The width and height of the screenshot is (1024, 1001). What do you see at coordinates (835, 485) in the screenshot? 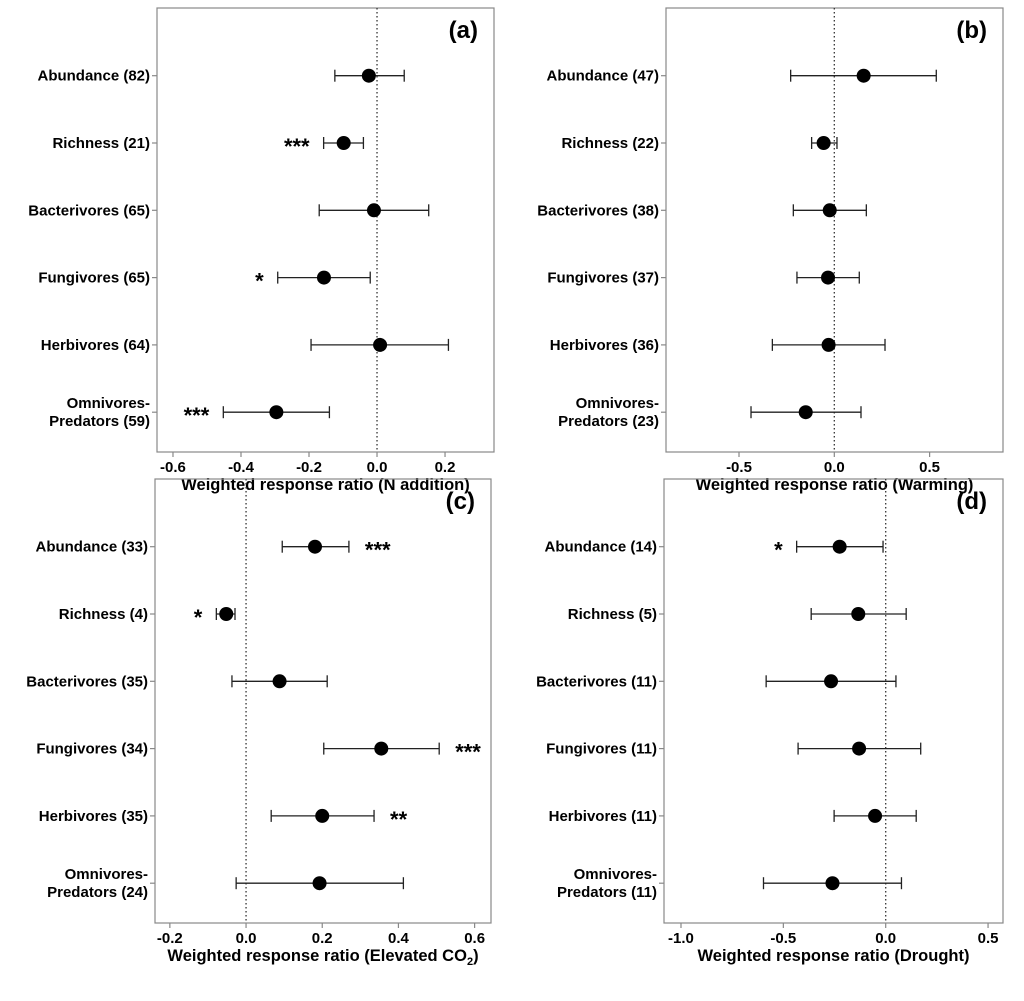
I see `x-axis-title: Weighted response ratio (Warming)` at bounding box center [835, 485].